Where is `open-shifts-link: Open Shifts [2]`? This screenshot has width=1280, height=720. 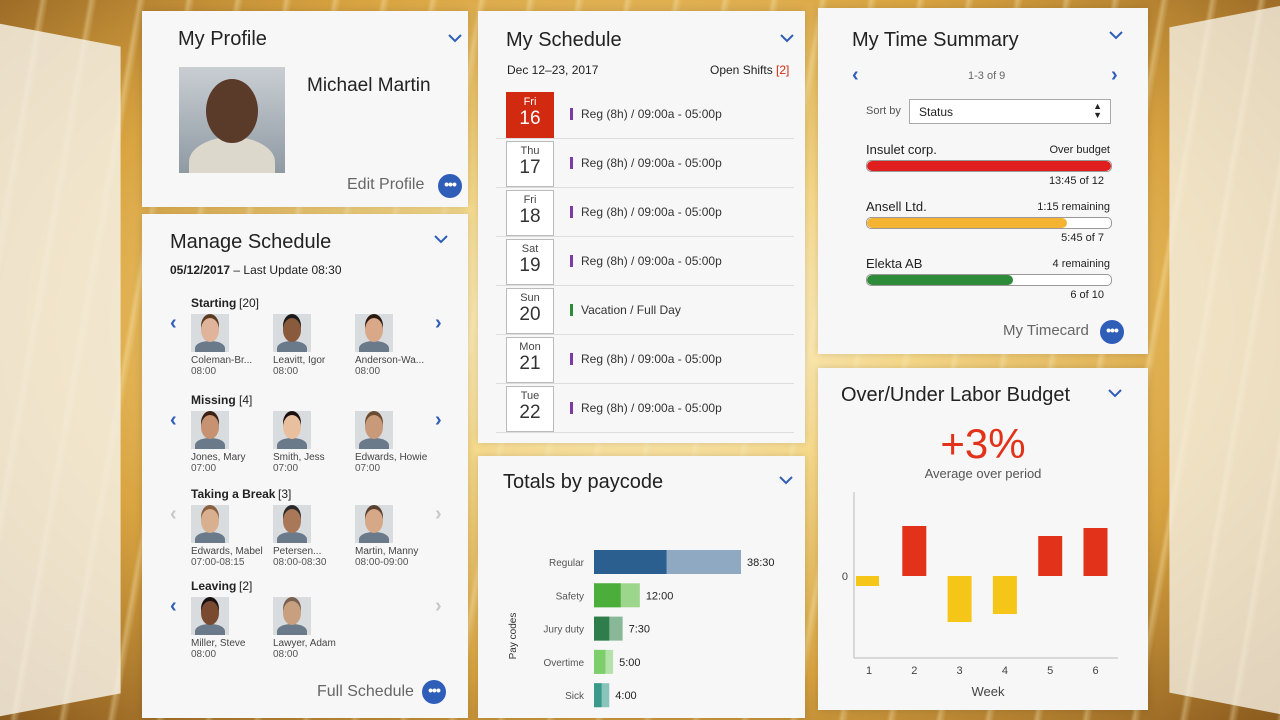 open-shifts-link: Open Shifts [2] is located at coordinates (750, 70).